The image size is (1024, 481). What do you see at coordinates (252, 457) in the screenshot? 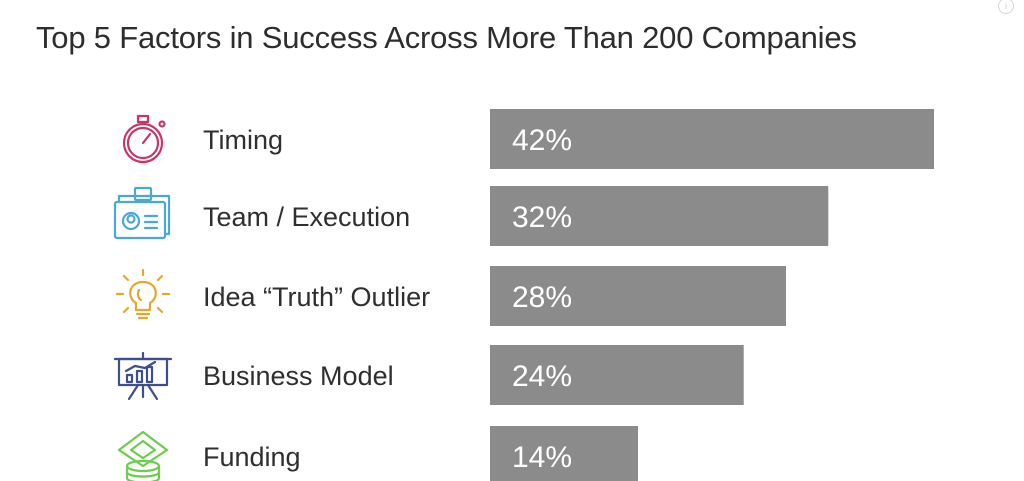
I see `category-label: Funding` at bounding box center [252, 457].